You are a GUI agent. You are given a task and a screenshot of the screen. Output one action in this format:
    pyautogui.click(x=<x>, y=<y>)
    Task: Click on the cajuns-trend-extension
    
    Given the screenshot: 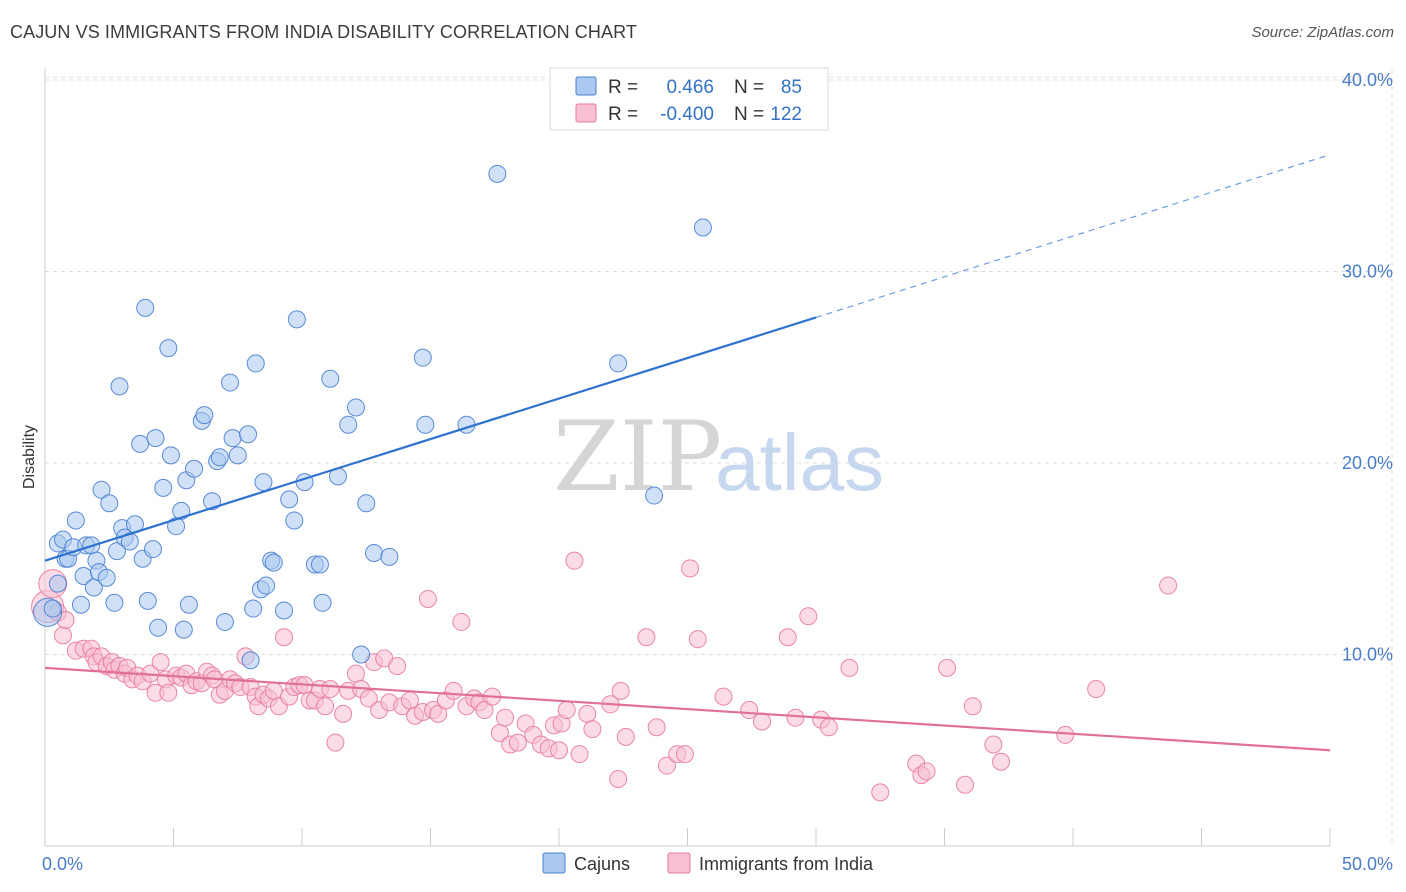 What is the action you would take?
    pyautogui.click(x=1073, y=236)
    